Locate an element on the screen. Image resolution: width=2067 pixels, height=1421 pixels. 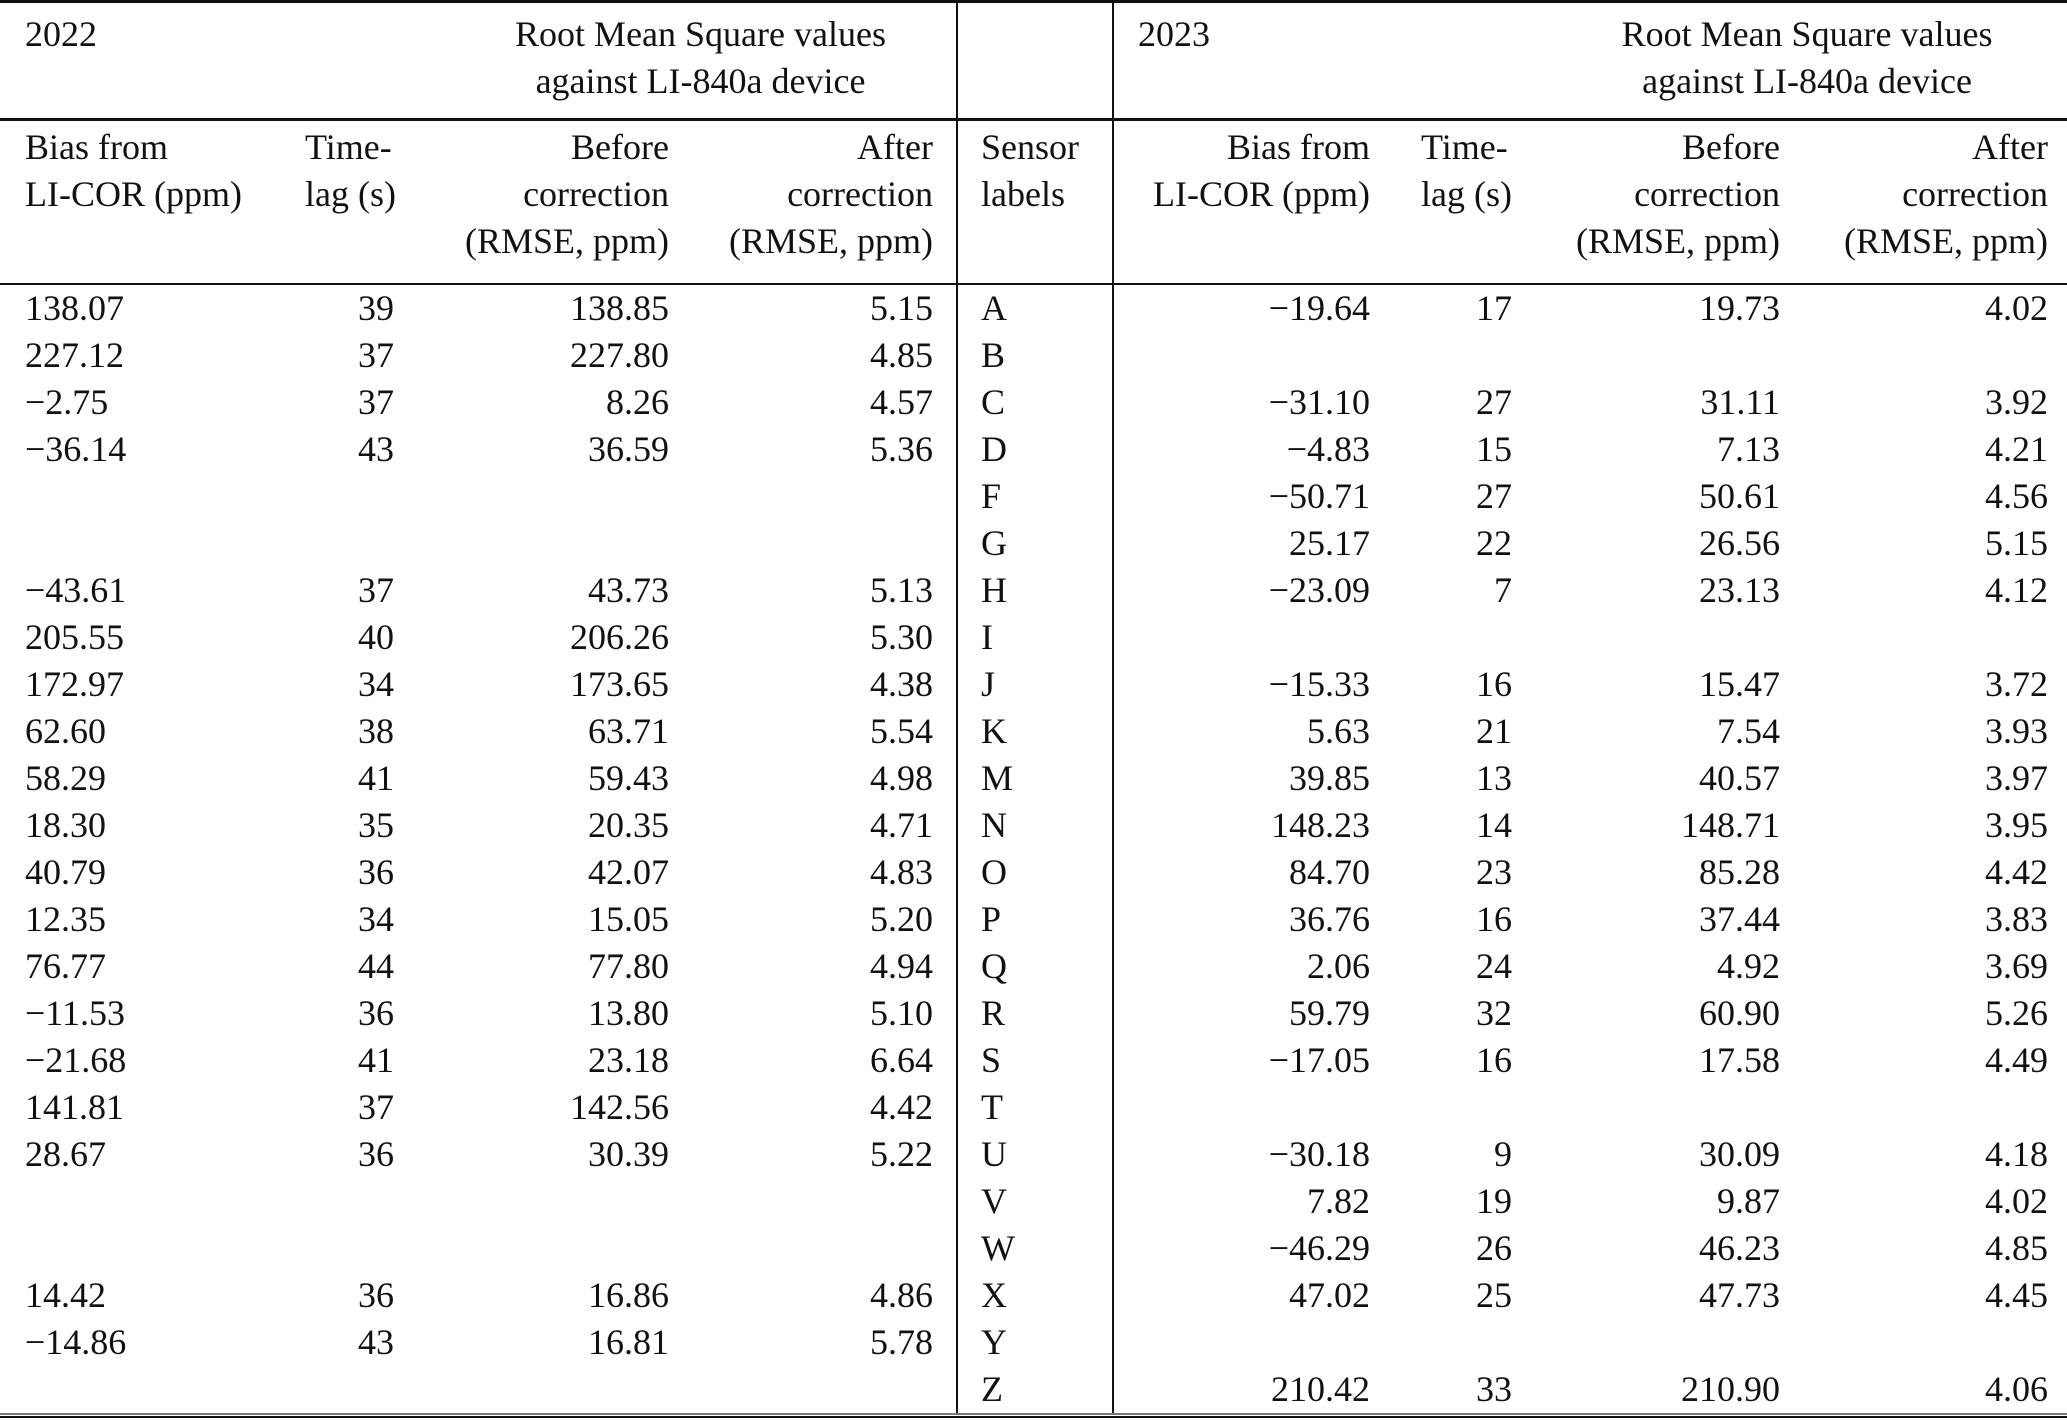
value-cell: 36.76 is located at coordinates (1329, 919).